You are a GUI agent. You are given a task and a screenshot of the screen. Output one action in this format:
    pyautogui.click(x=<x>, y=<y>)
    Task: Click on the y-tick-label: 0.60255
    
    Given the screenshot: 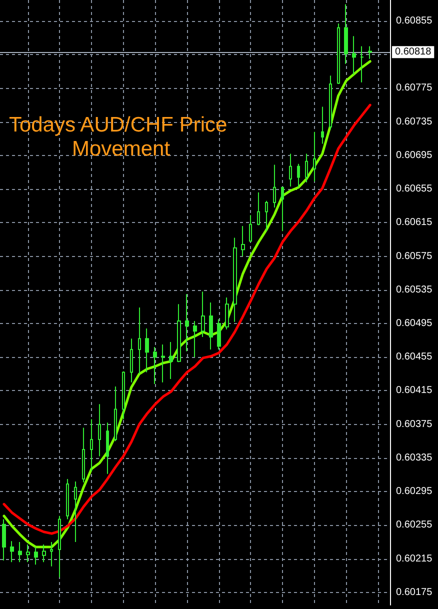 What is the action you would take?
    pyautogui.click(x=414, y=525)
    